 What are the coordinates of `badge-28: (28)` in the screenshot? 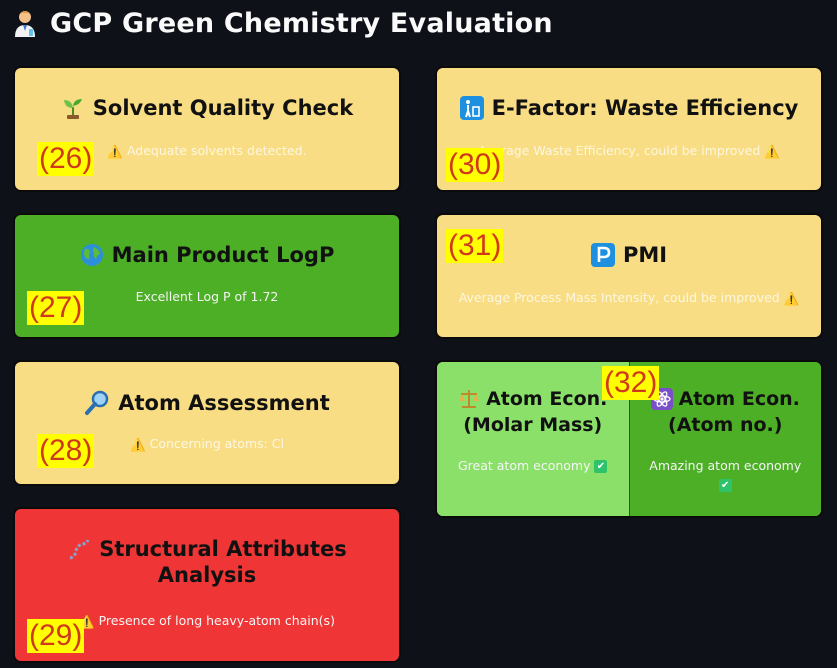 It's located at (66, 451).